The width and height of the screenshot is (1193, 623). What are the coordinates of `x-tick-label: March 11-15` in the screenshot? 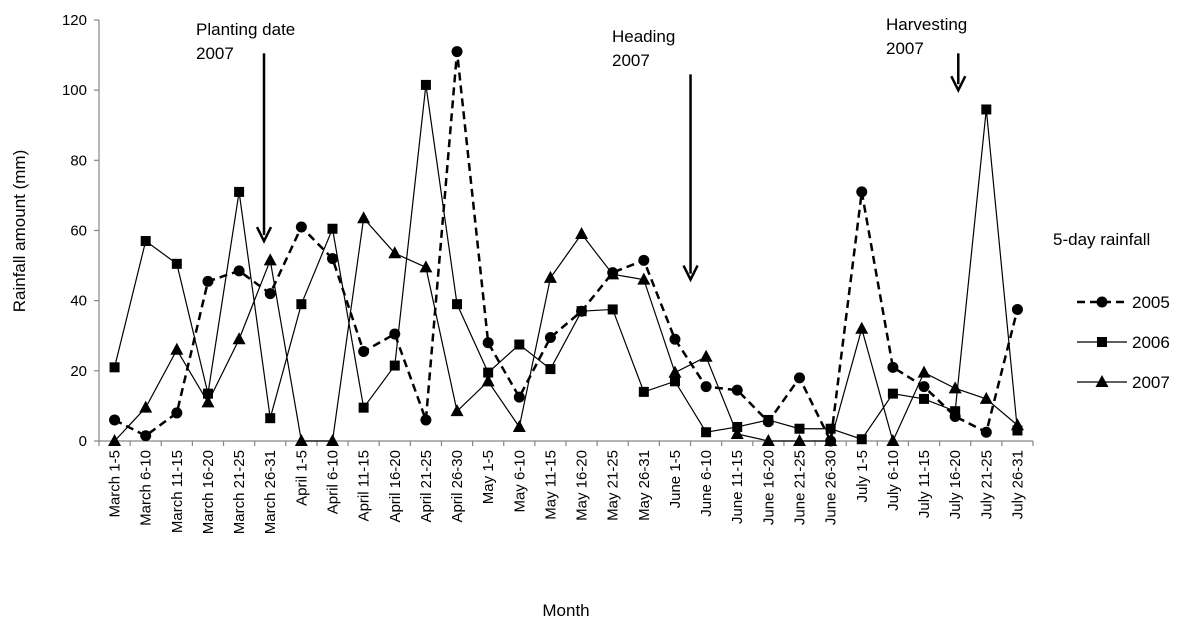 It's located at (177, 491).